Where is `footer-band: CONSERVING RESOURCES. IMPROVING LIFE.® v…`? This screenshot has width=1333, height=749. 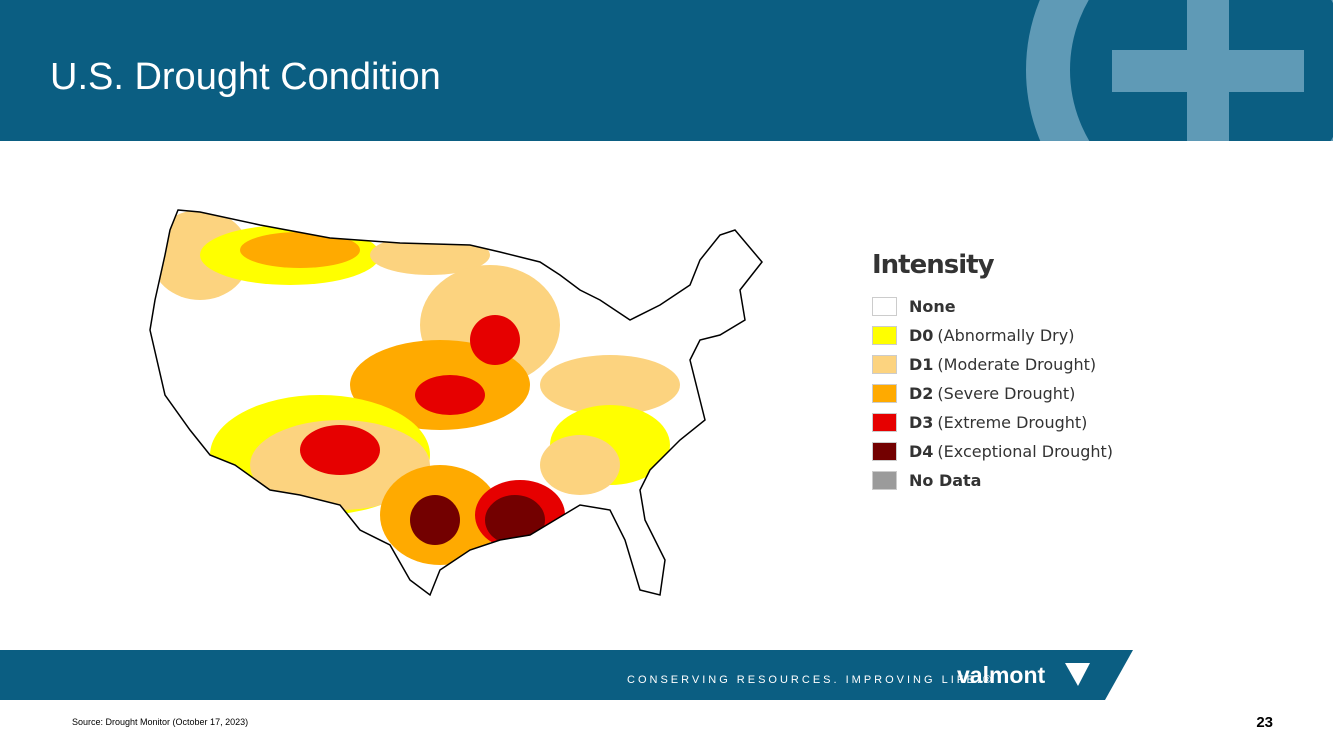
footer-band: CONSERVING RESOURCES. IMPROVING LIFE.® v… is located at coordinates (566, 675).